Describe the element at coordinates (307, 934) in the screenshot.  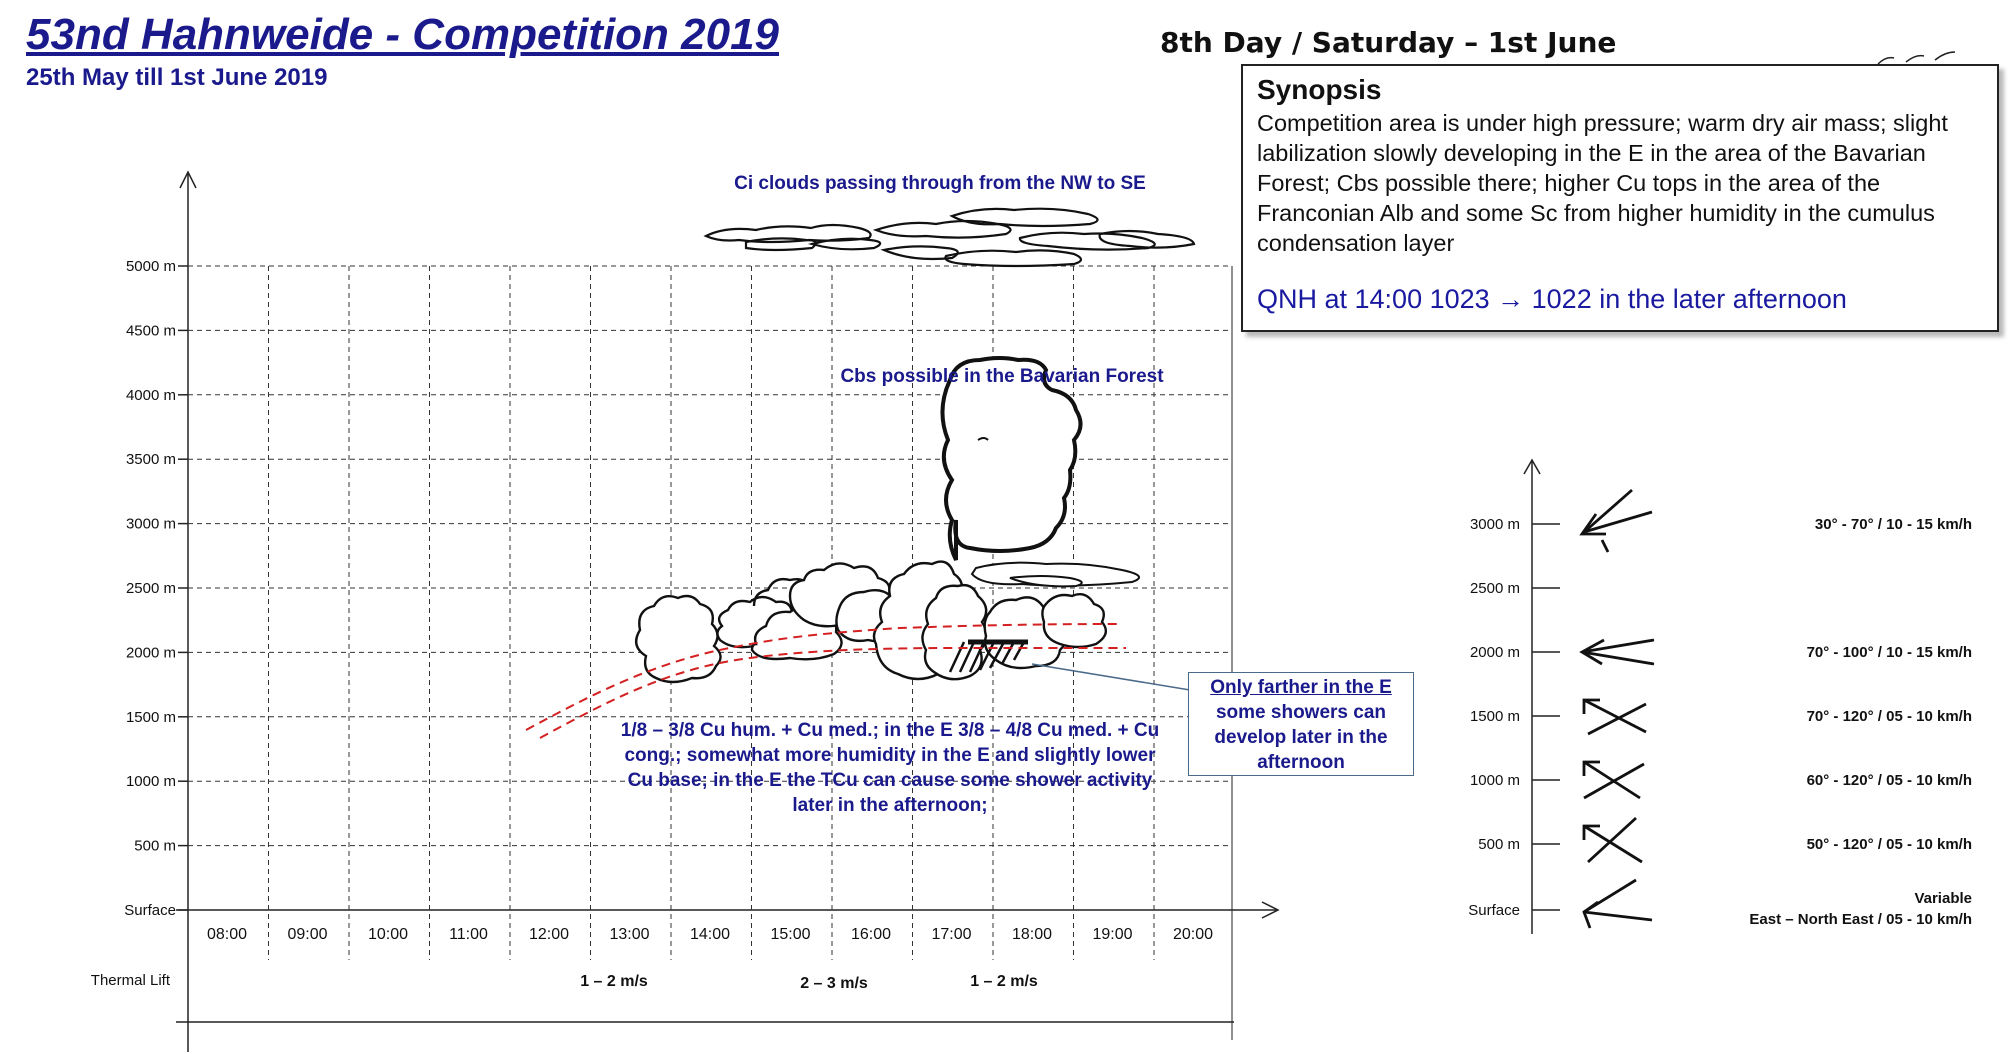
I see `time-label: 09:00` at that location.